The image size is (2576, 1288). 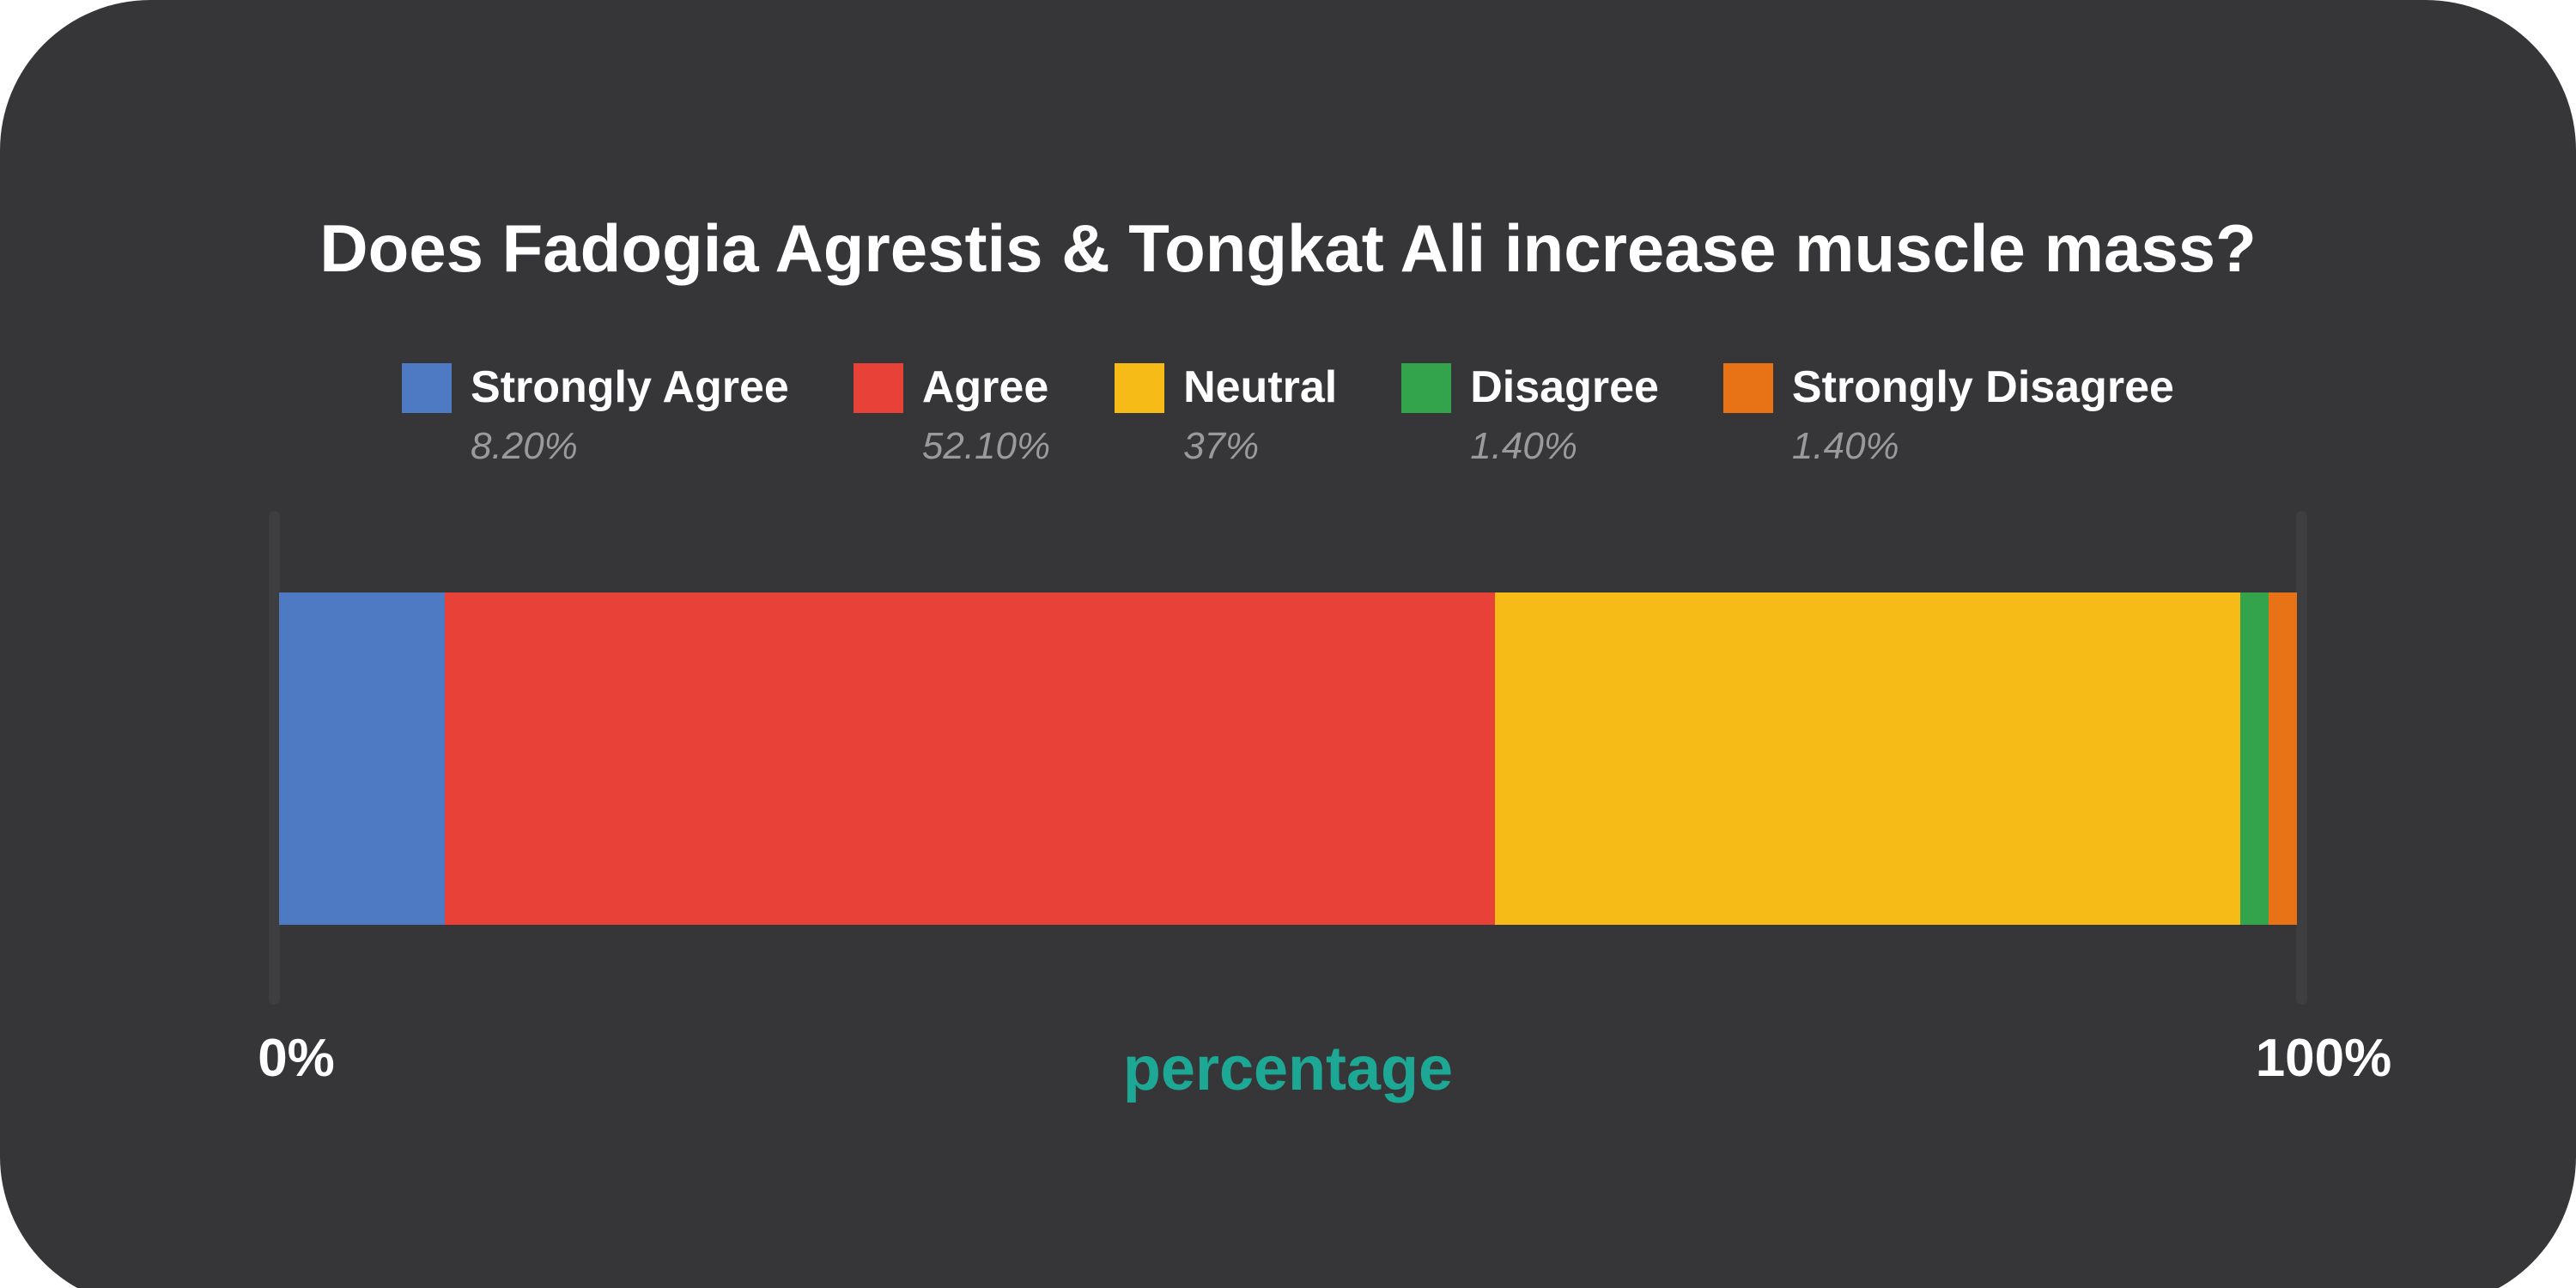 What do you see at coordinates (878, 388) in the screenshot?
I see `legend-swatch-agree` at bounding box center [878, 388].